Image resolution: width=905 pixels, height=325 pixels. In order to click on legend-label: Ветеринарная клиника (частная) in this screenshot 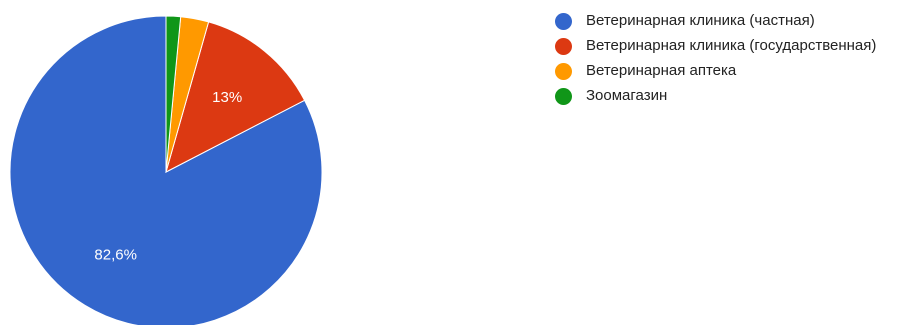, I will do `click(700, 20)`.